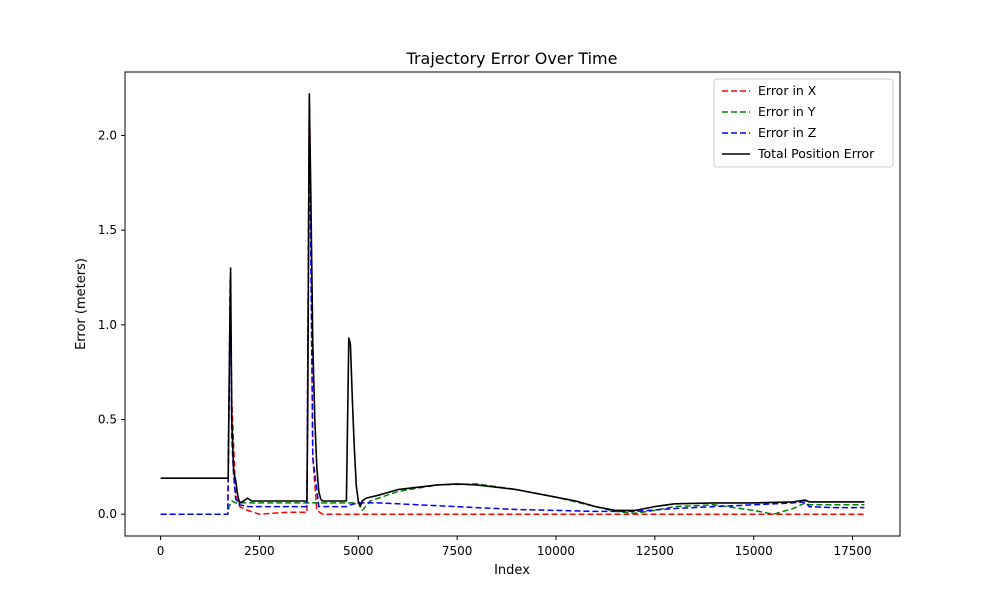 The image size is (1000, 600). Describe the element at coordinates (754, 551) in the screenshot. I see `x-tick-label: 15000` at that location.